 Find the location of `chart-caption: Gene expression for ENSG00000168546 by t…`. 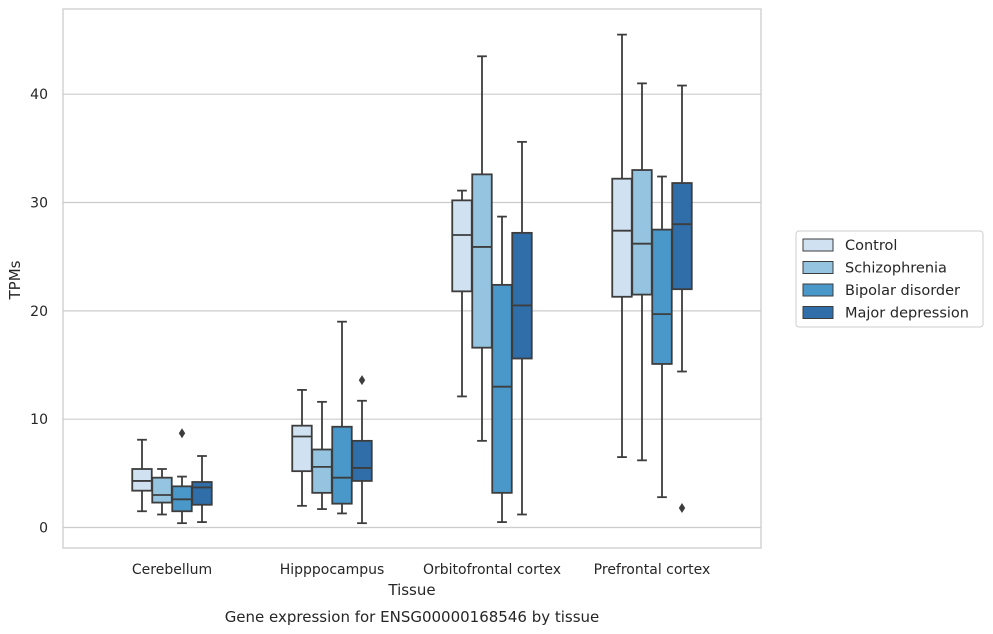

chart-caption: Gene expression for ENSG00000168546 by t… is located at coordinates (412, 617).